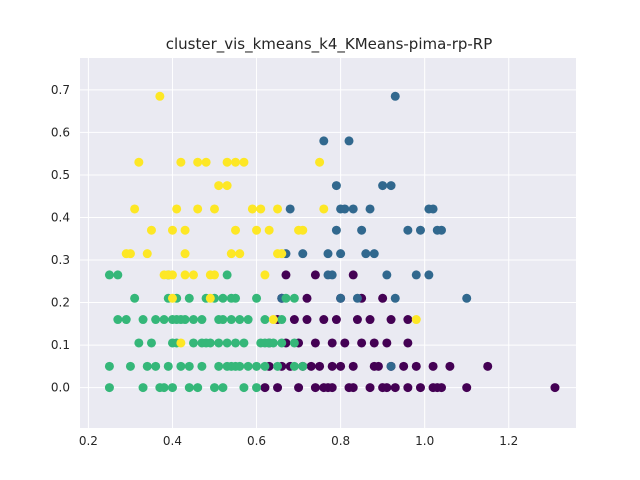 The height and width of the screenshot is (480, 640). Describe the element at coordinates (60, 90) in the screenshot. I see `y-tick-label: 0.7` at that location.